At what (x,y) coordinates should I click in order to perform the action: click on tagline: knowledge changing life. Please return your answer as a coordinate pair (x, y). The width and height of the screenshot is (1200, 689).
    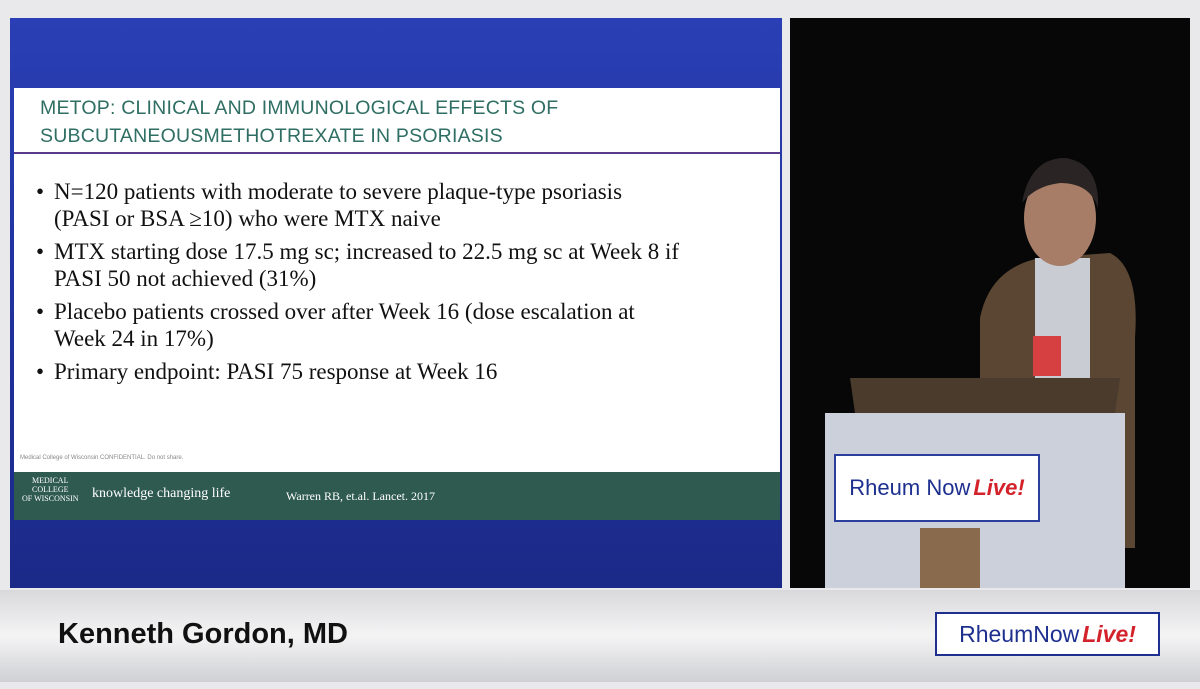
    Looking at the image, I should click on (161, 493).